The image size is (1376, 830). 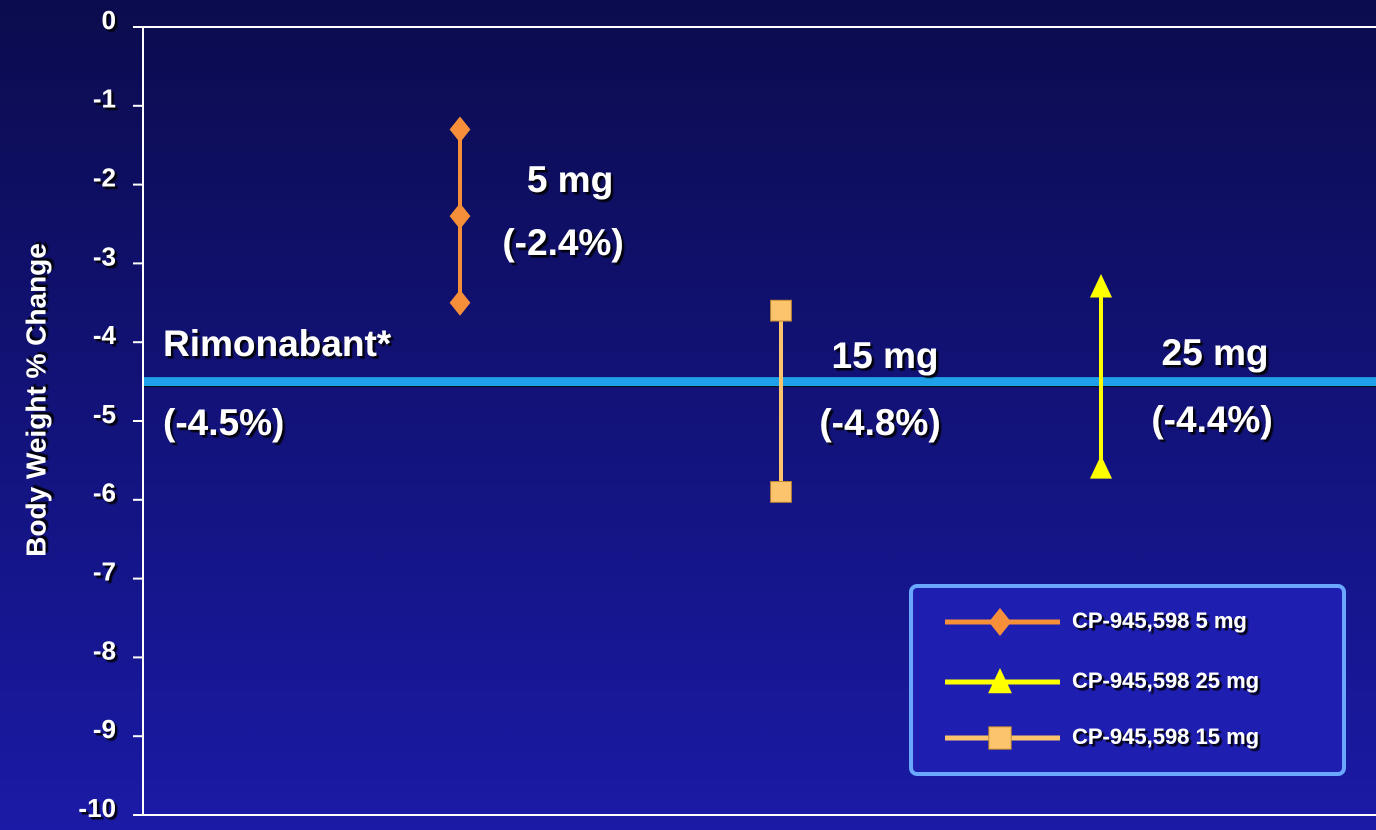 I want to click on dose-label: 5 mg, so click(x=570, y=179).